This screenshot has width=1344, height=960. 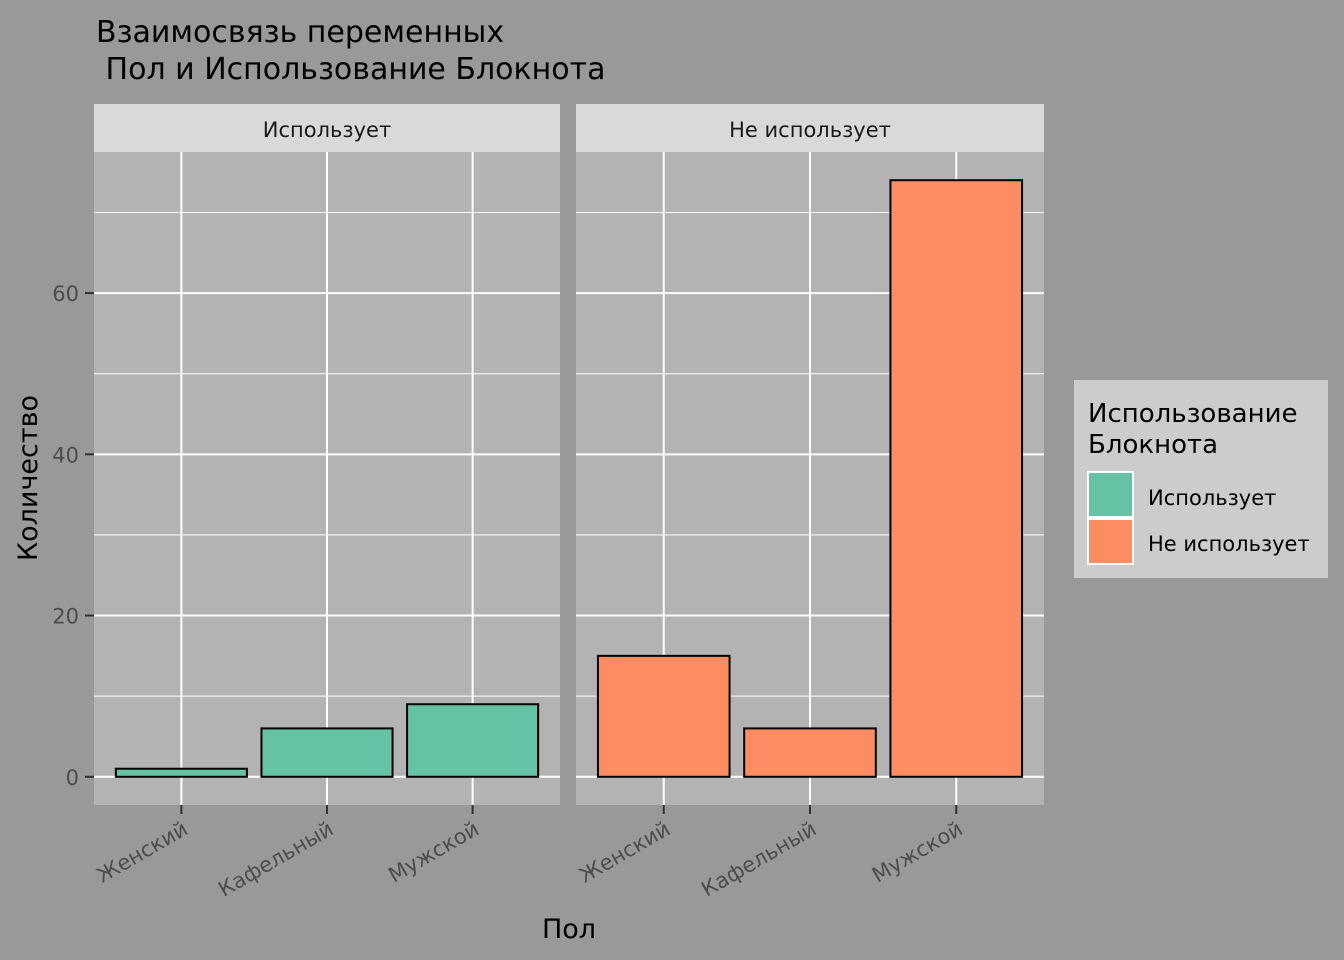 What do you see at coordinates (72, 778) in the screenshot?
I see `y-tick-label: 0` at bounding box center [72, 778].